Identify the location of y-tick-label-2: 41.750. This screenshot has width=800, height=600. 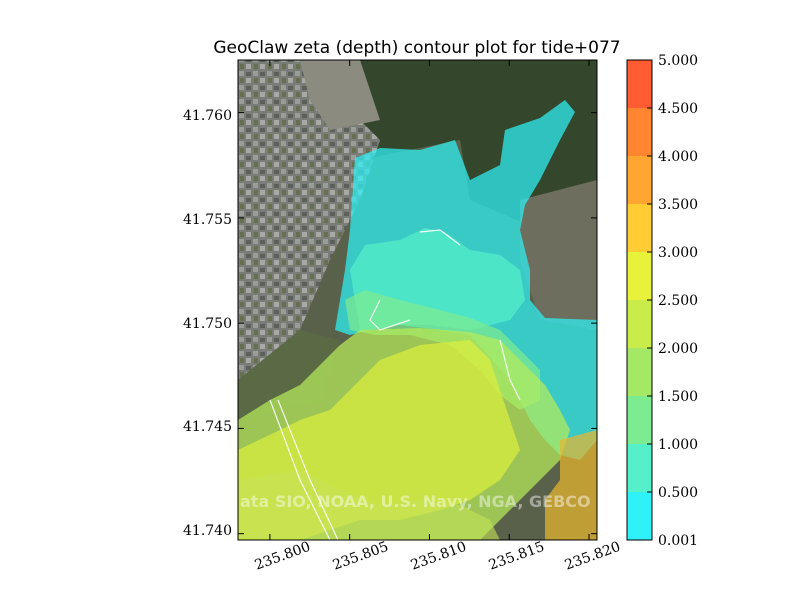
(207, 324).